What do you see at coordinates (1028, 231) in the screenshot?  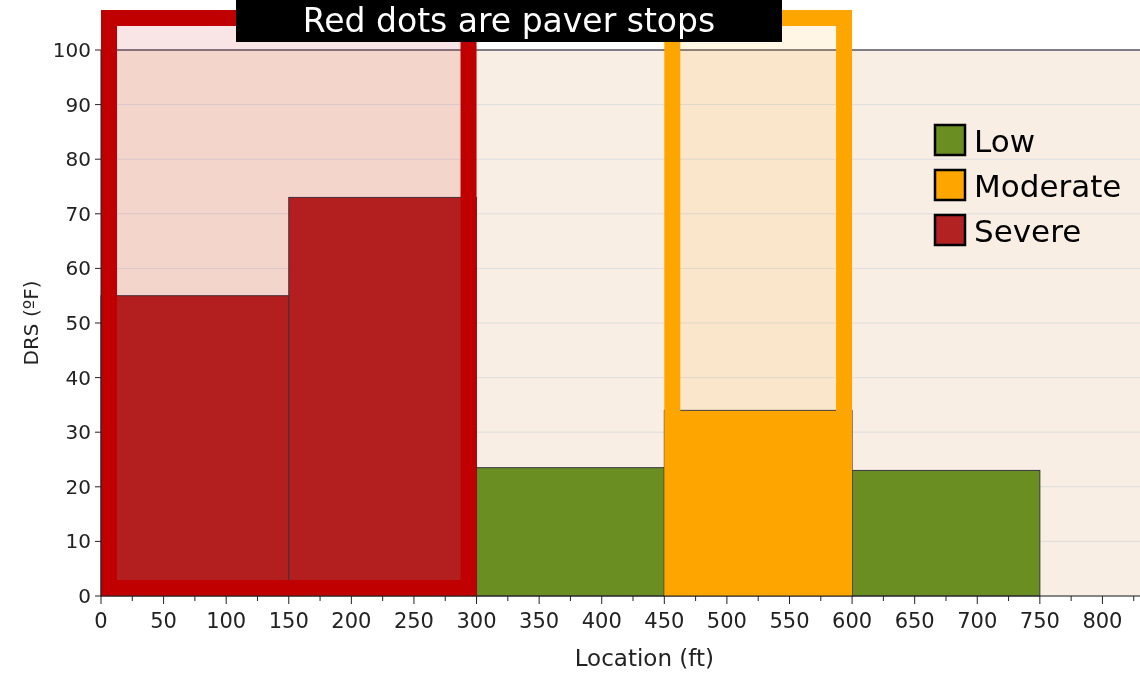 I see `legend-label: Severe` at bounding box center [1028, 231].